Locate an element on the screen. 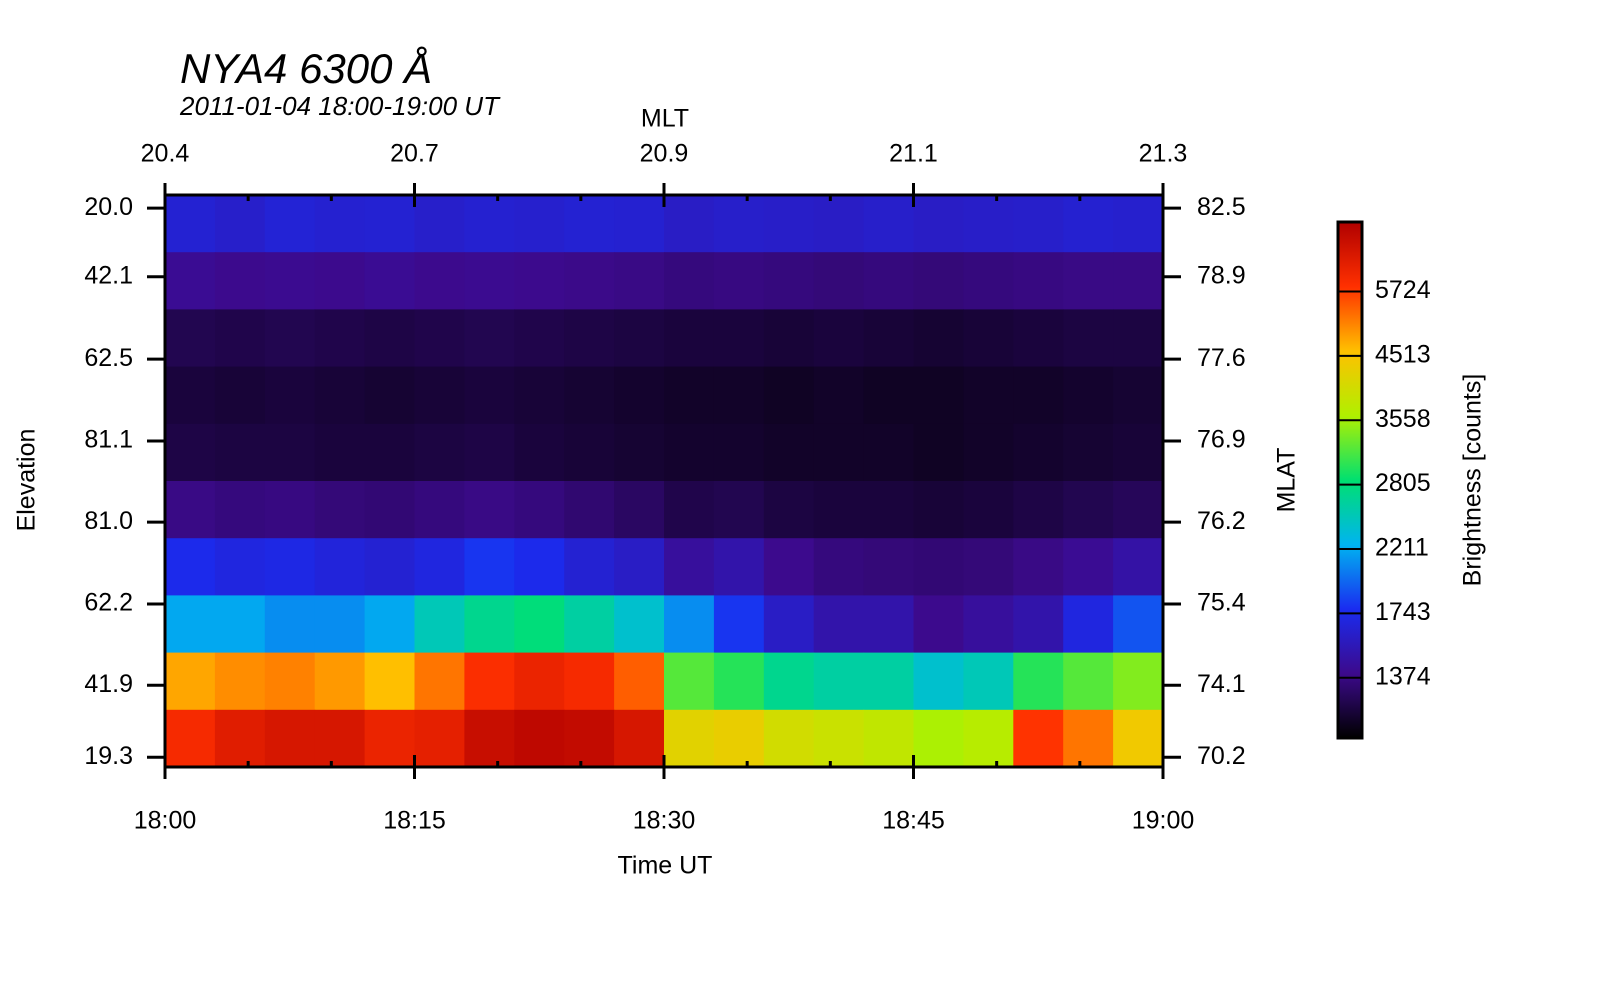 Image resolution: width=1600 pixels, height=1000 pixels. x2-axis-label: MLT is located at coordinates (665, 119).